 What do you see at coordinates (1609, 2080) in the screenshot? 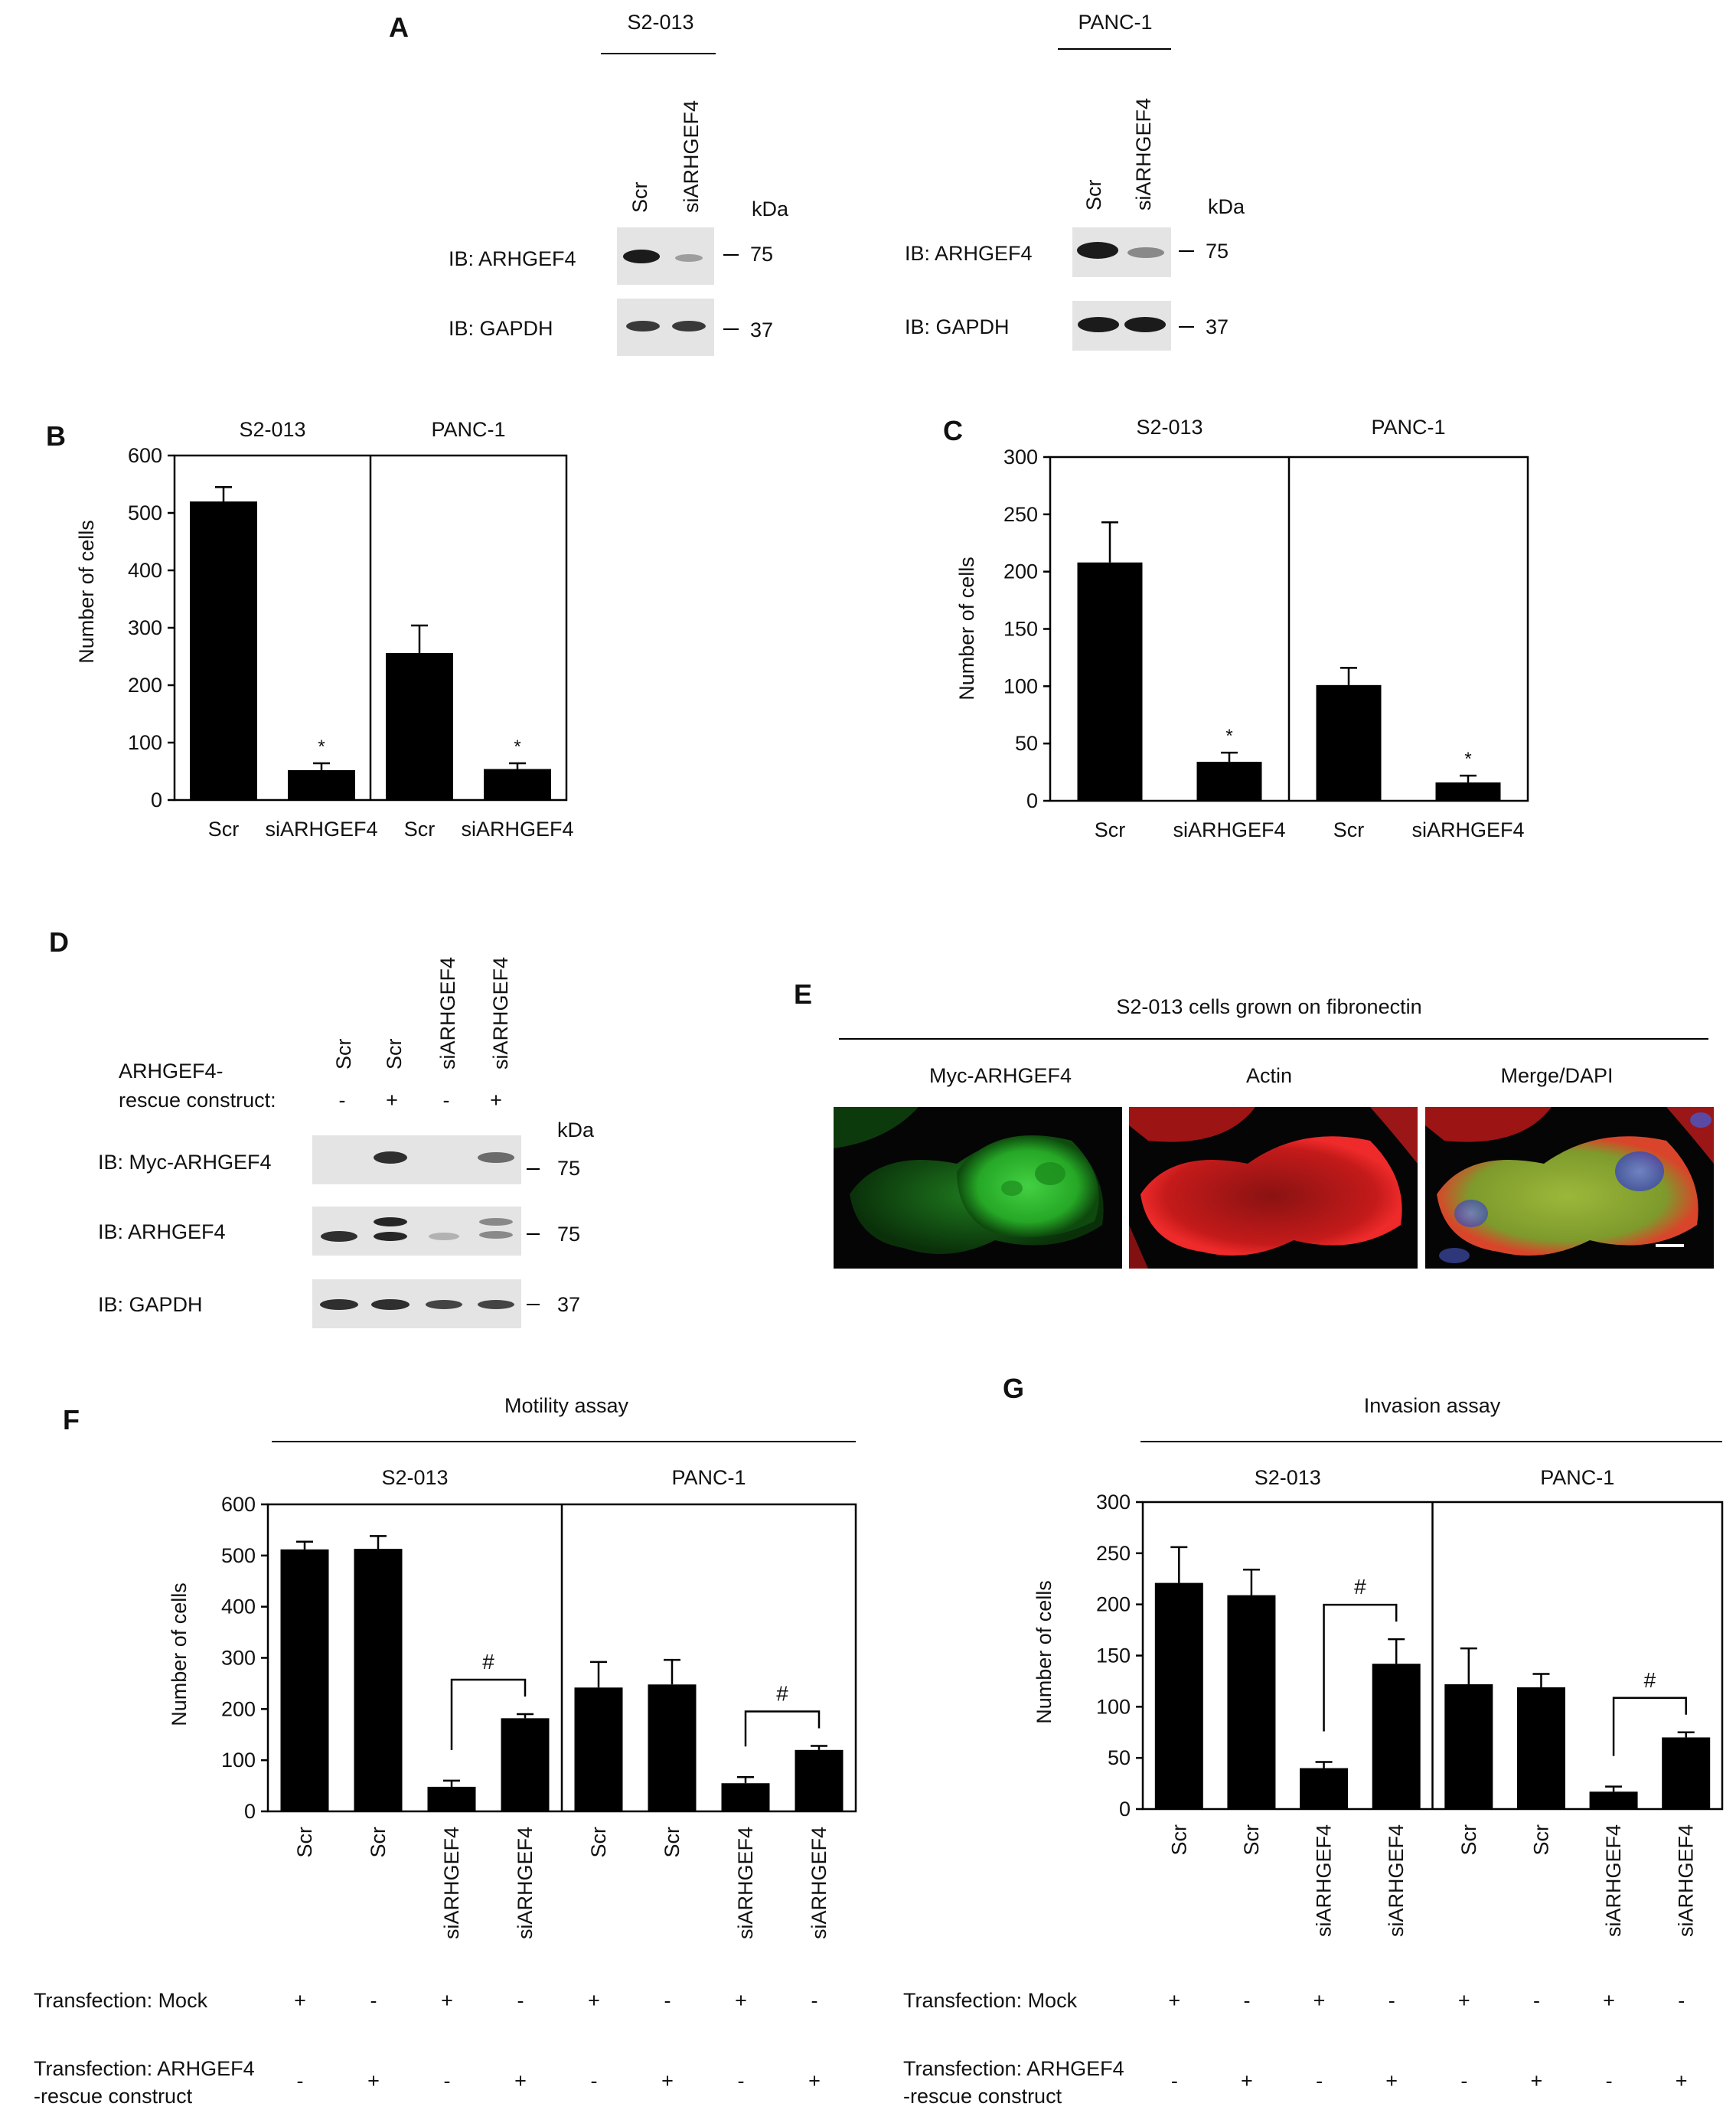
I see `rescue-sign-g-6: -` at bounding box center [1609, 2080].